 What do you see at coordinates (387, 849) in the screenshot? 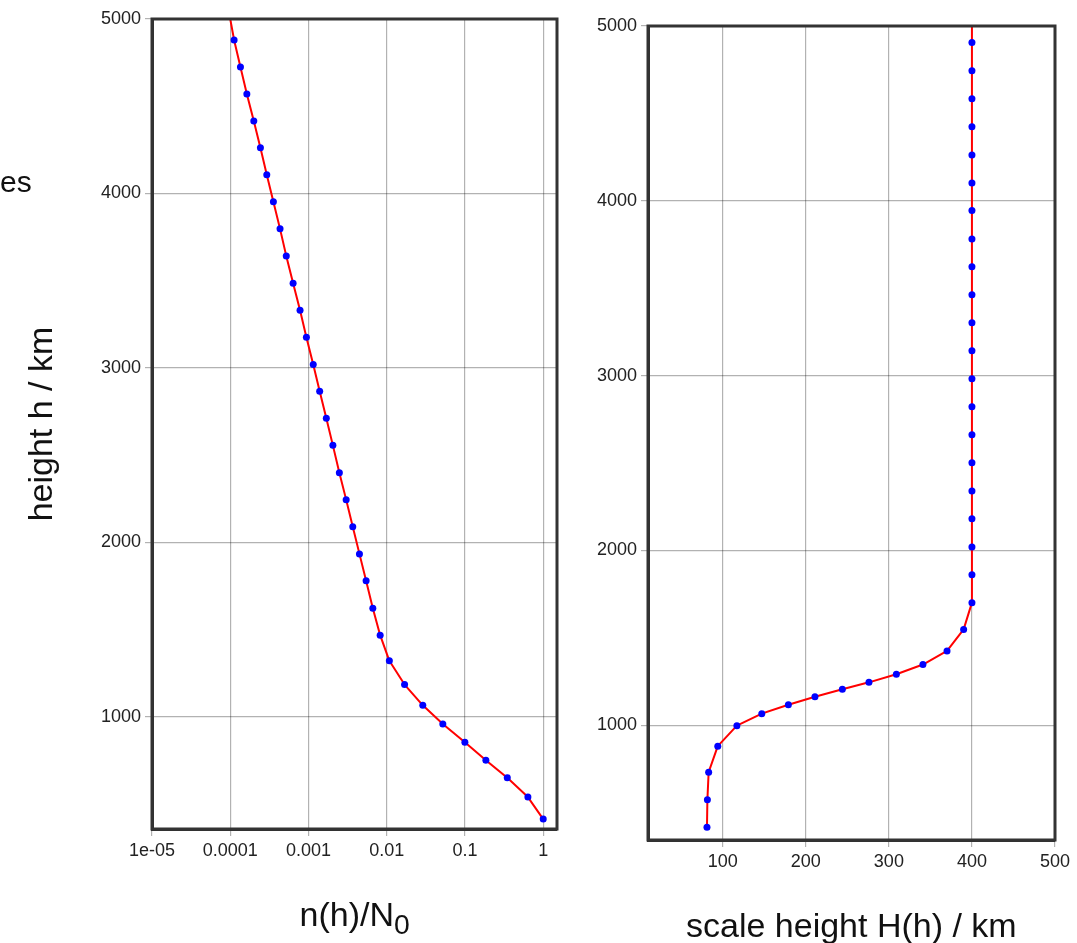
I see `x-tick-label: 0.01` at bounding box center [387, 849].